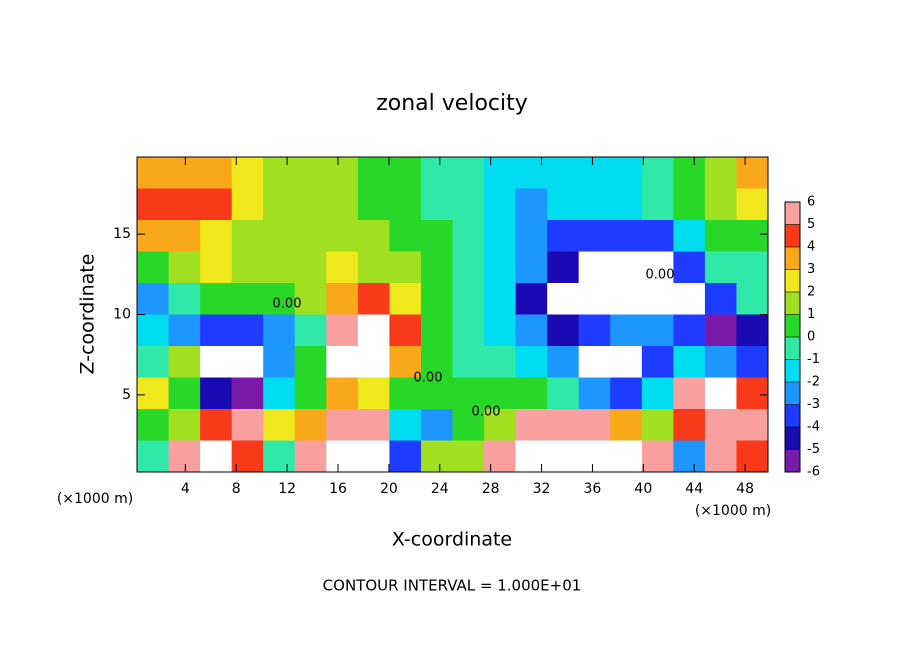 This screenshot has height=654, width=904. Describe the element at coordinates (643, 489) in the screenshot. I see `x-tick-label: 40` at that location.